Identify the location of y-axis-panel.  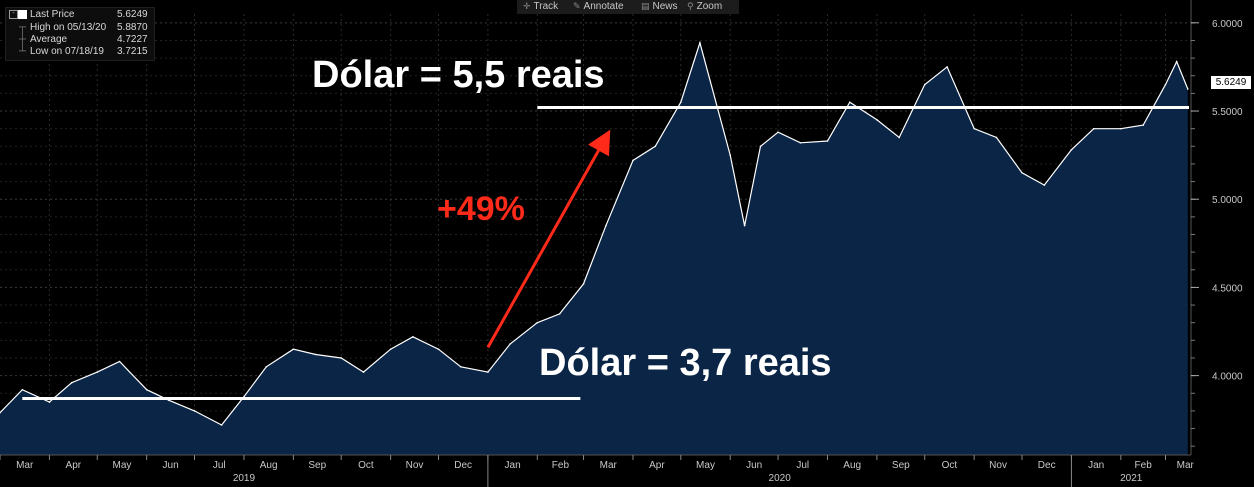
(1222, 243).